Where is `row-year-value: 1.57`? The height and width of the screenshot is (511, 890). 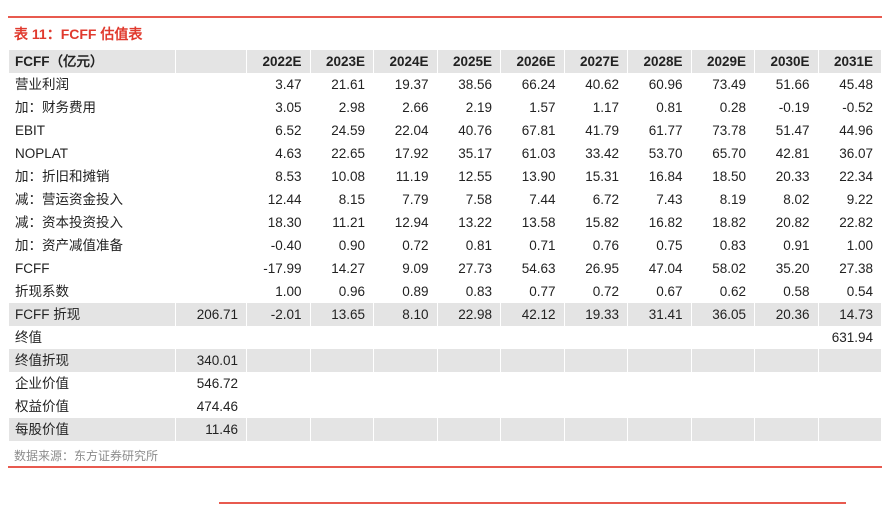 row-year-value: 1.57 is located at coordinates (542, 107).